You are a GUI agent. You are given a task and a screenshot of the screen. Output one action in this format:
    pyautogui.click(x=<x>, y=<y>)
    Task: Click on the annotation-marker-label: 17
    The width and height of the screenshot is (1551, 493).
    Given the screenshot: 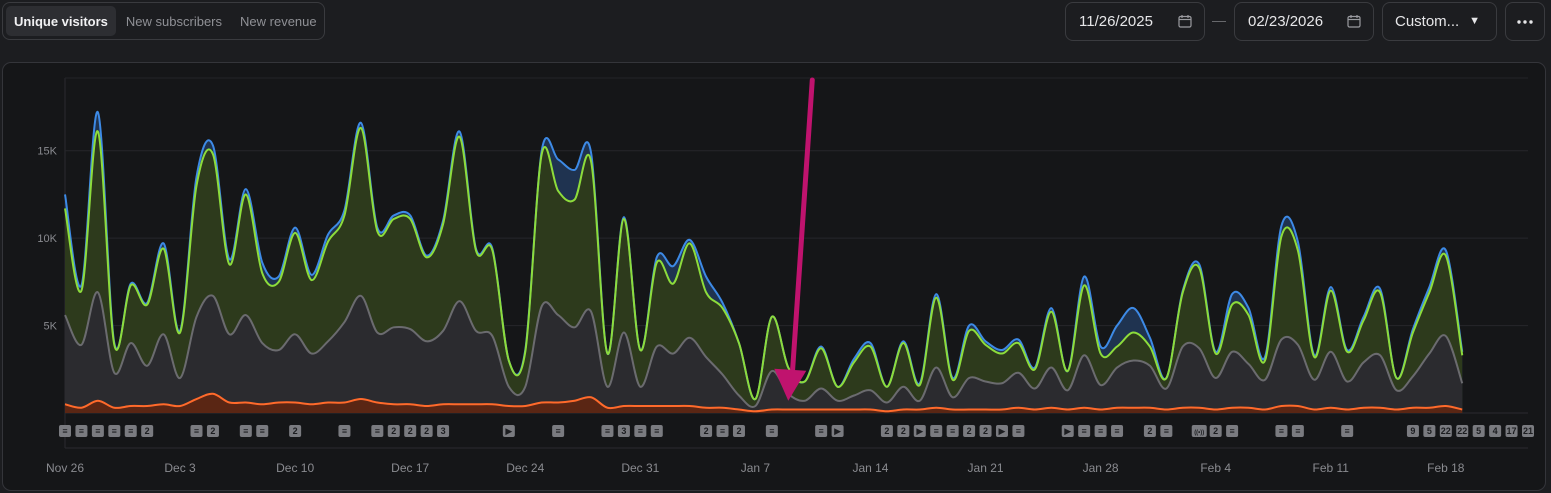 What is the action you would take?
    pyautogui.click(x=1512, y=431)
    